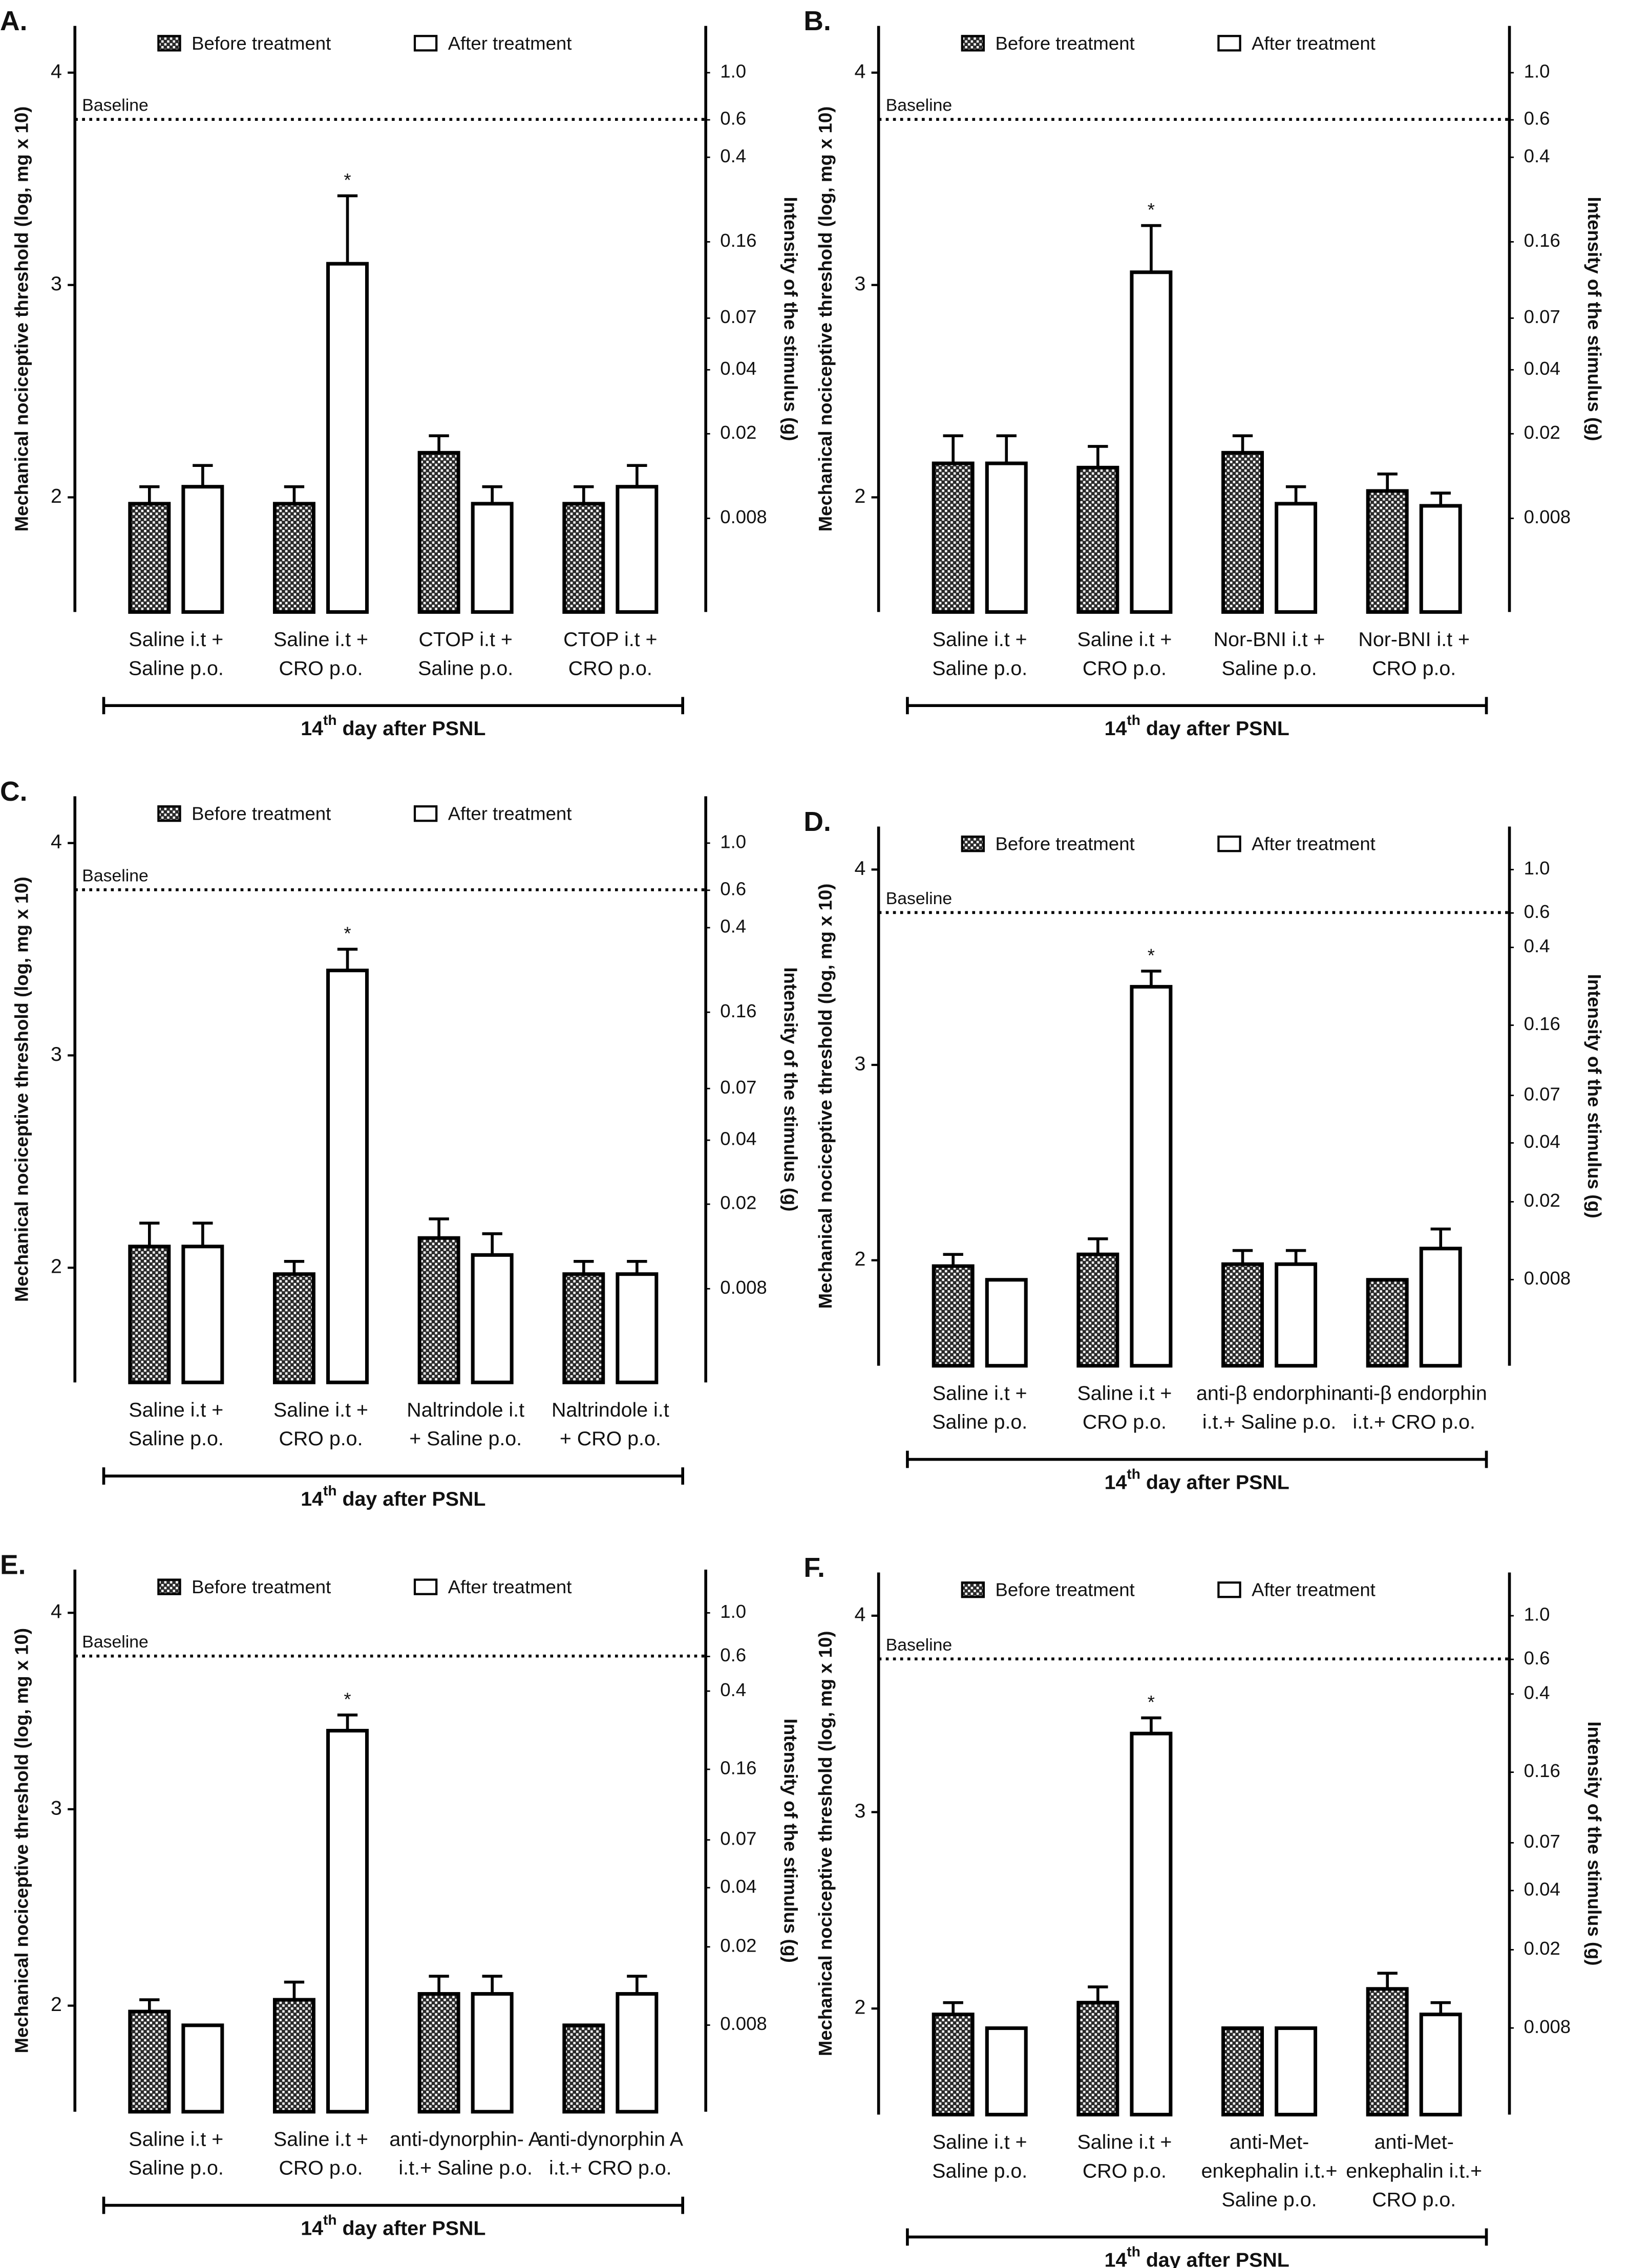 The width and height of the screenshot is (1629, 2268). I want to click on panel-label: C., so click(13, 792).